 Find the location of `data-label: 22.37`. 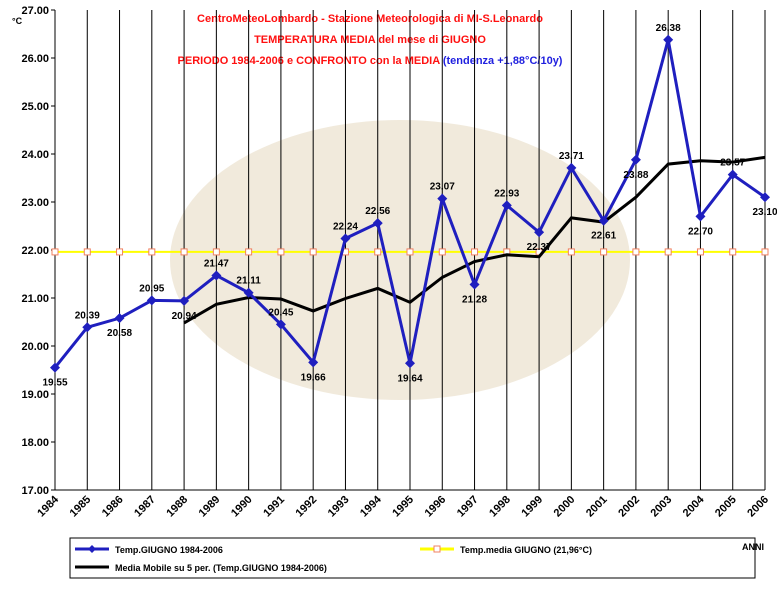

data-label: 22.37 is located at coordinates (539, 247).